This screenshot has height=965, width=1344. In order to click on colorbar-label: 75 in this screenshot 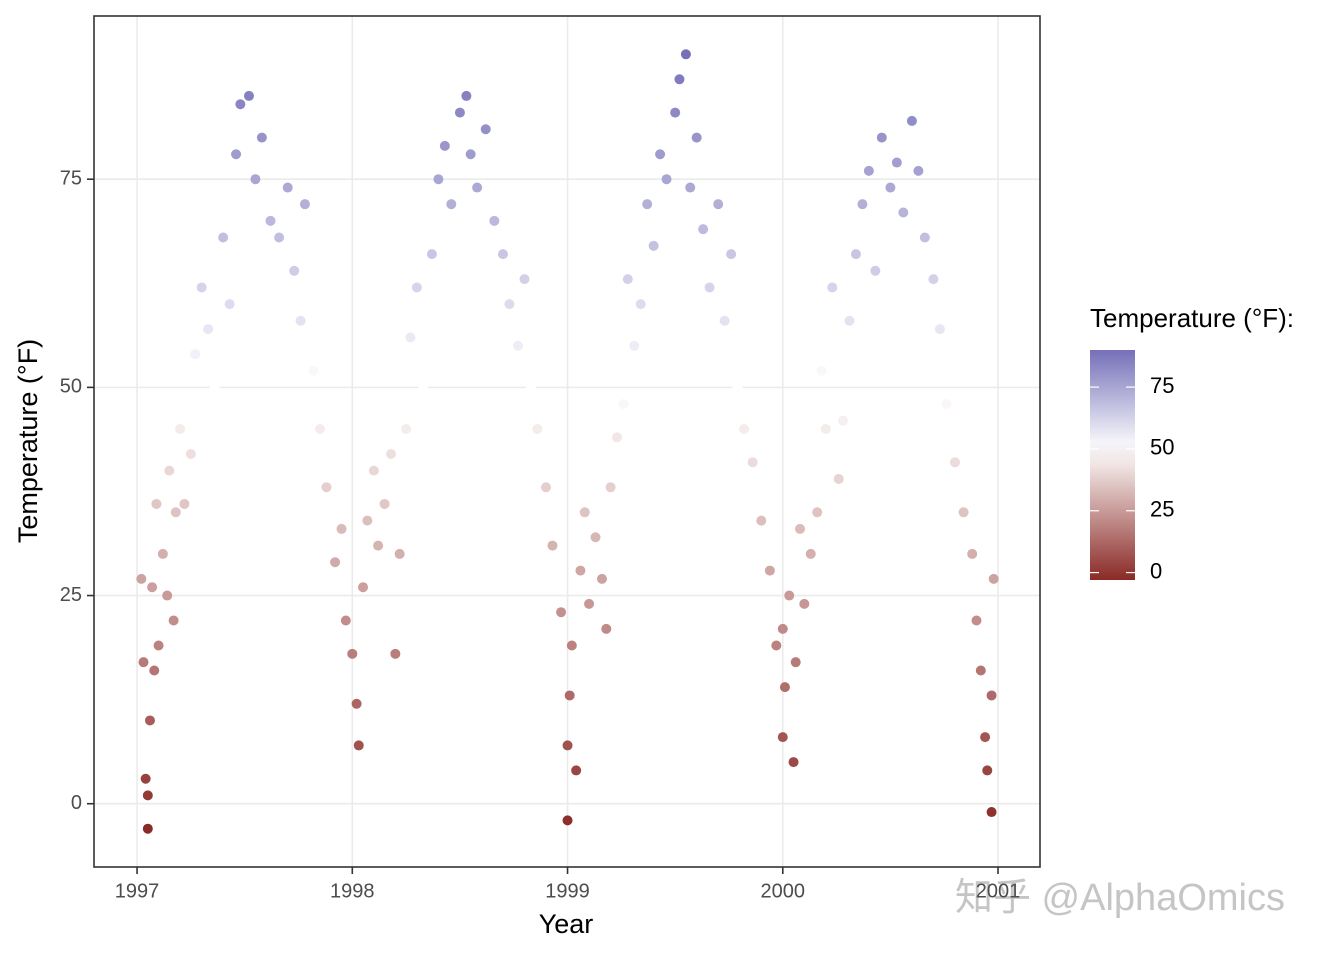, I will do `click(1162, 385)`.